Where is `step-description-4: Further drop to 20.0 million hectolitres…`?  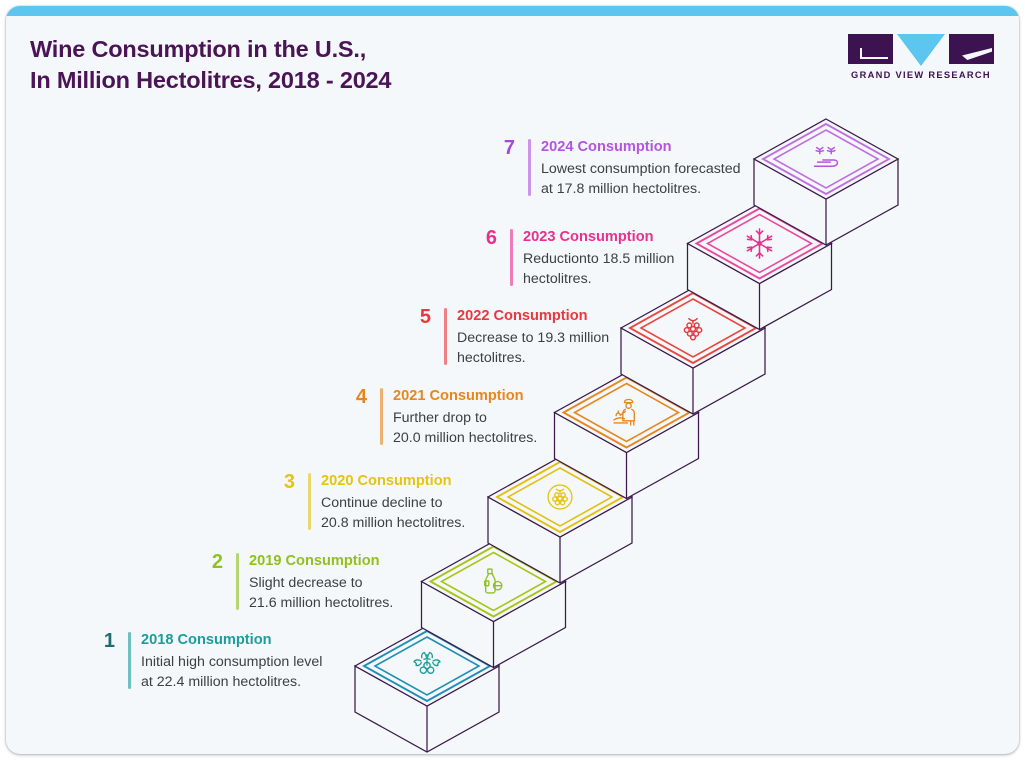
step-description-4: Further drop to 20.0 million hectolitres… is located at coordinates (465, 428).